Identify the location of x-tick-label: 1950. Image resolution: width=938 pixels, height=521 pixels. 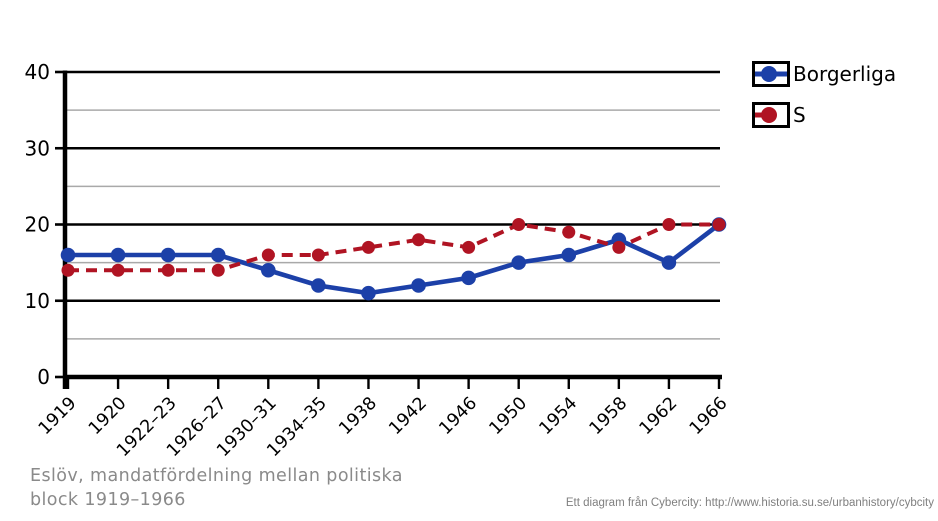
(509, 416).